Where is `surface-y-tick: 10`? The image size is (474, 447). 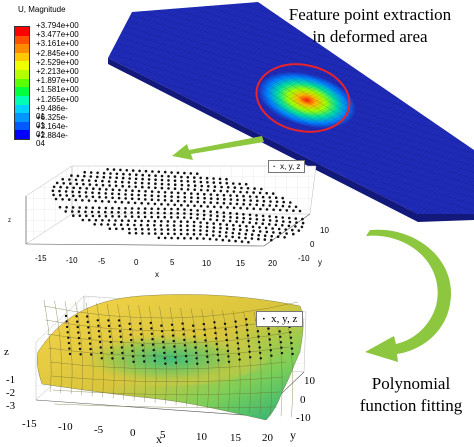 surface-y-tick: 10 is located at coordinates (309, 381).